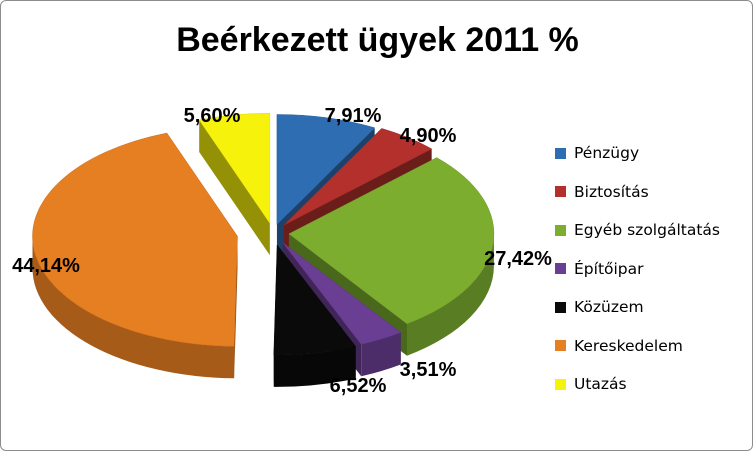 Image resolution: width=753 pixels, height=452 pixels. I want to click on data-label-5: 44,14%, so click(46, 266).